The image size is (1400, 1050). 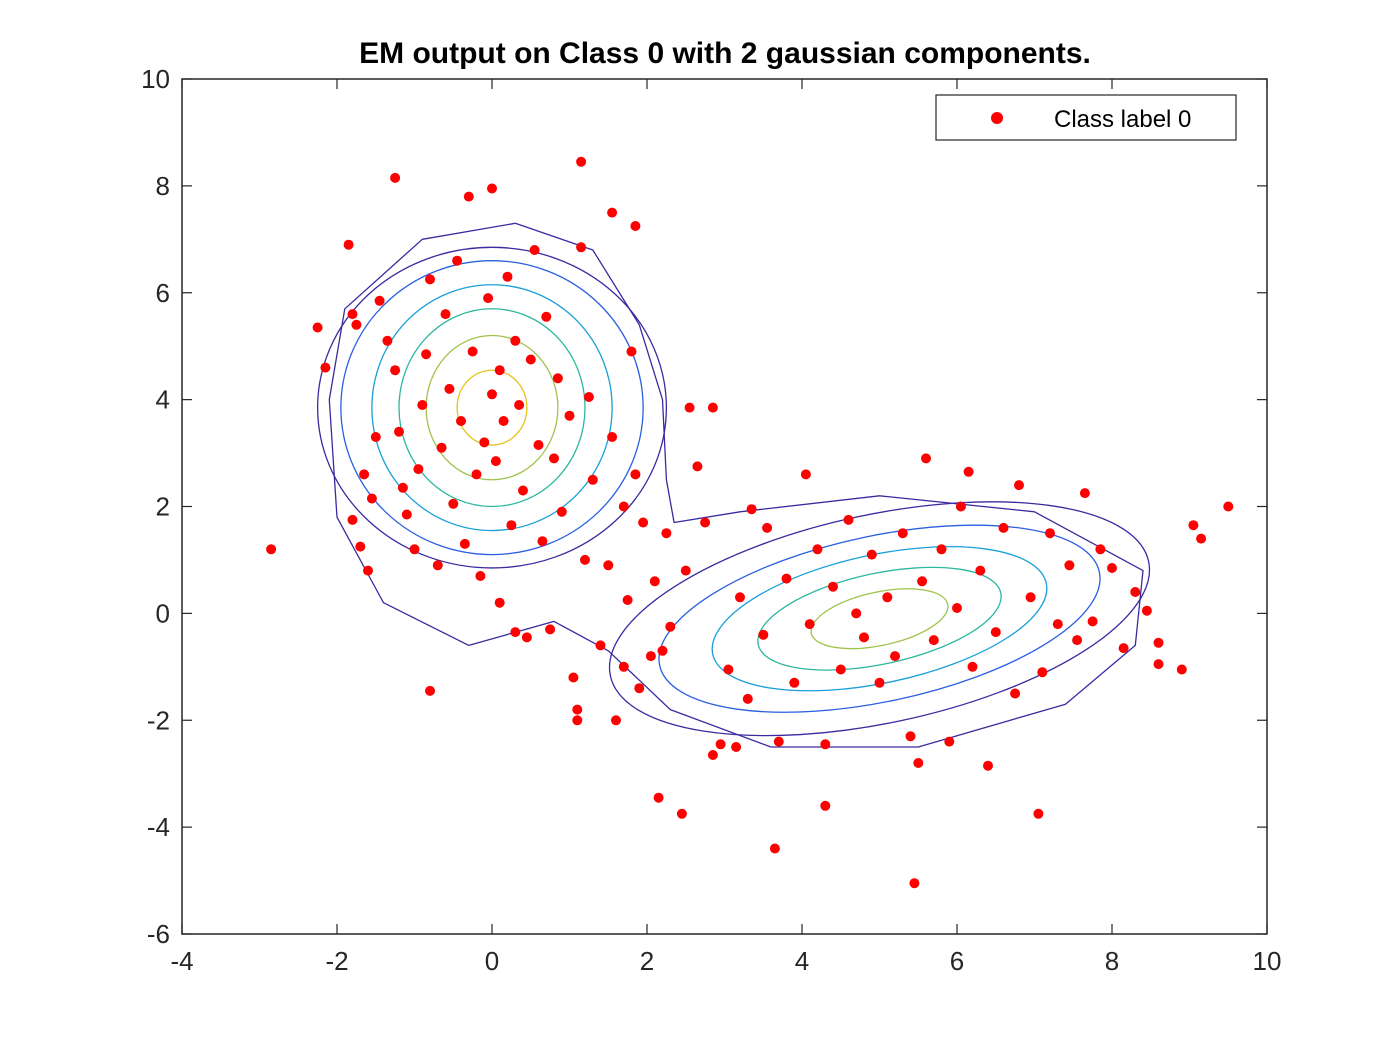 What do you see at coordinates (163, 507) in the screenshot?
I see `y-tick-label: 2` at bounding box center [163, 507].